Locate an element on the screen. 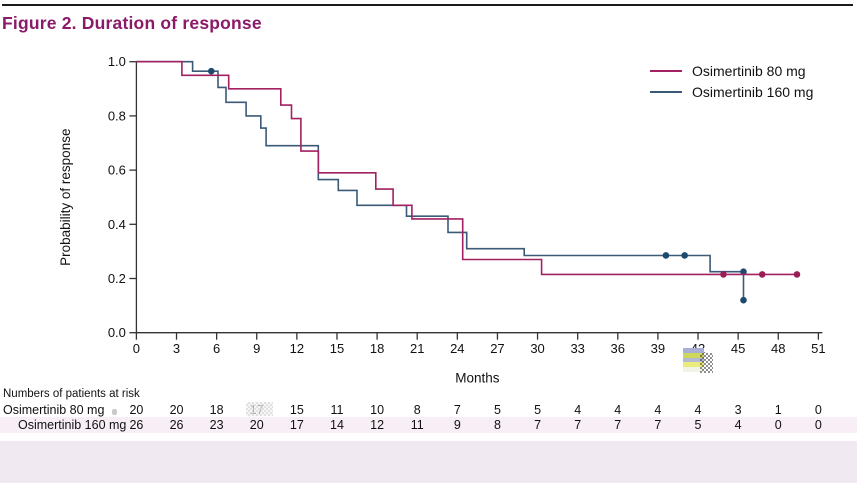 The height and width of the screenshot is (483, 857). small-gray-artifact is located at coordinates (114, 412).